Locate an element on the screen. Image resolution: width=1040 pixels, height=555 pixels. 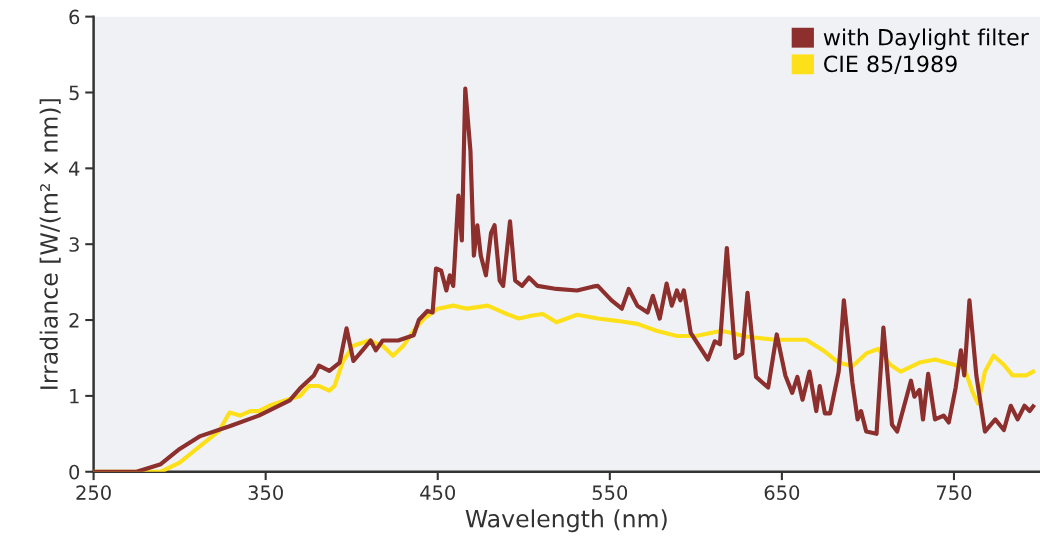
x-tick-label: 750 is located at coordinates (954, 492).